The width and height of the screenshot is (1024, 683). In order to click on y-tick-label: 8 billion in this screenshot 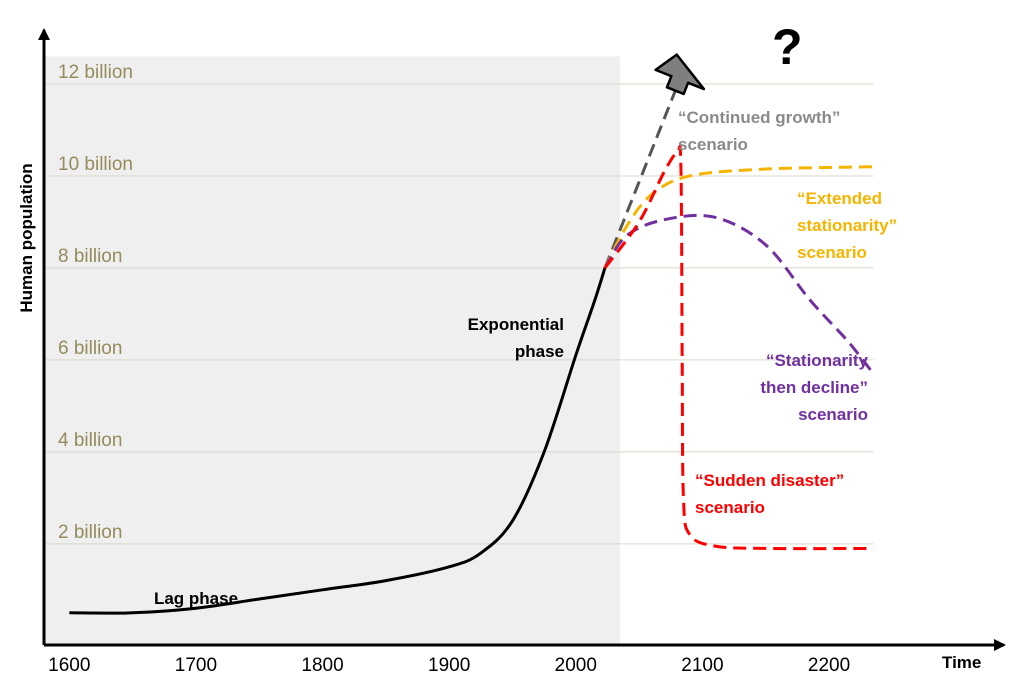, I will do `click(90, 256)`.